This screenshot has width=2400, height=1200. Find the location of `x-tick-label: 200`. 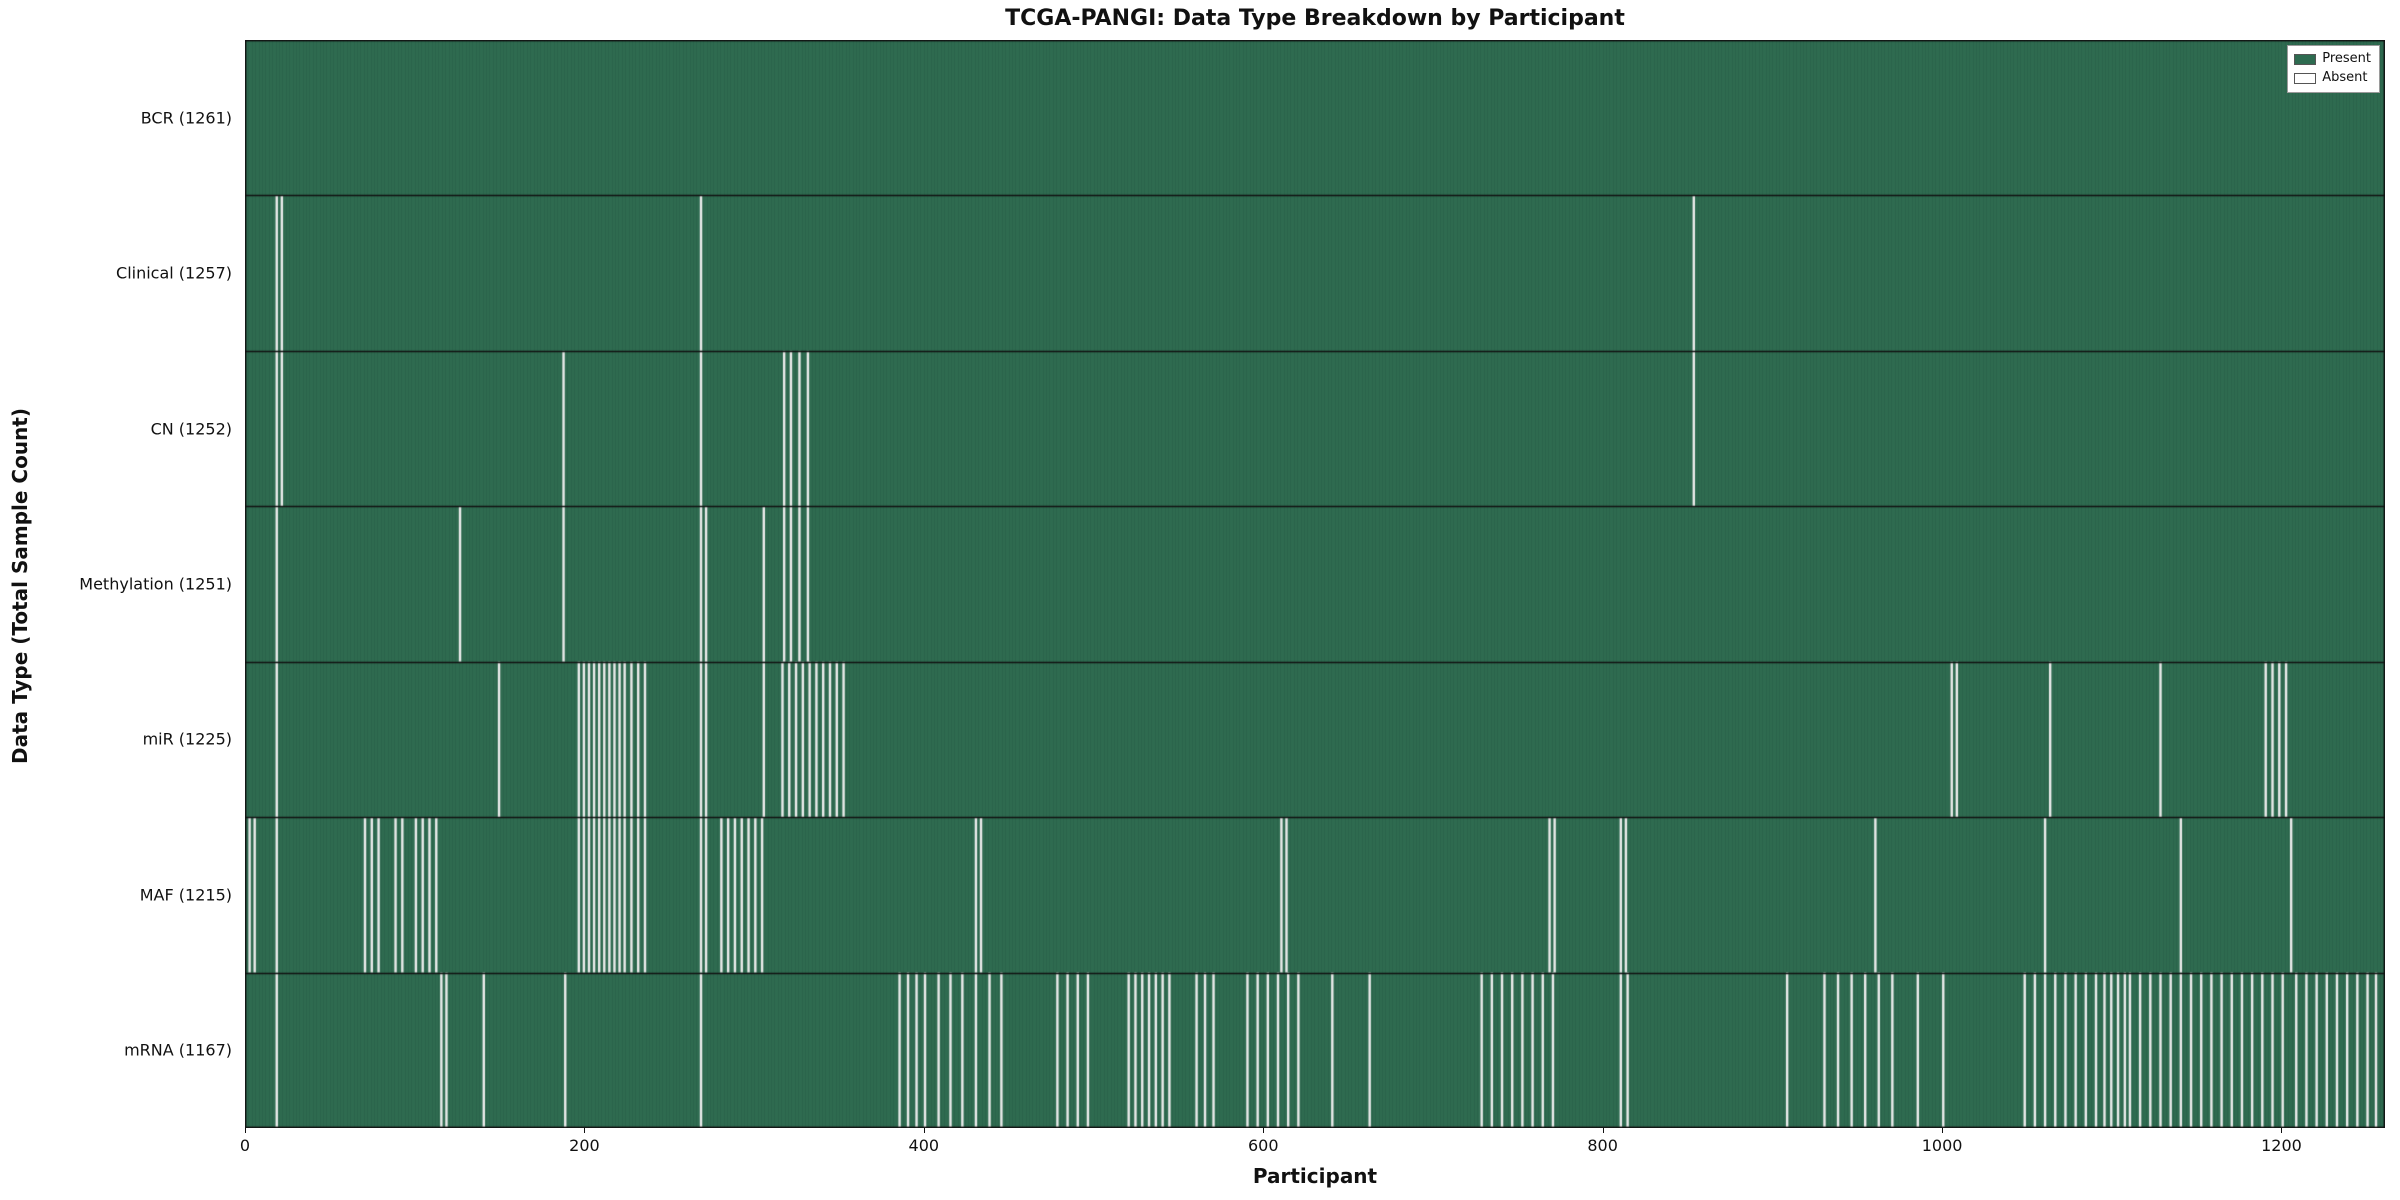

x-tick-label: 200 is located at coordinates (584, 1145).